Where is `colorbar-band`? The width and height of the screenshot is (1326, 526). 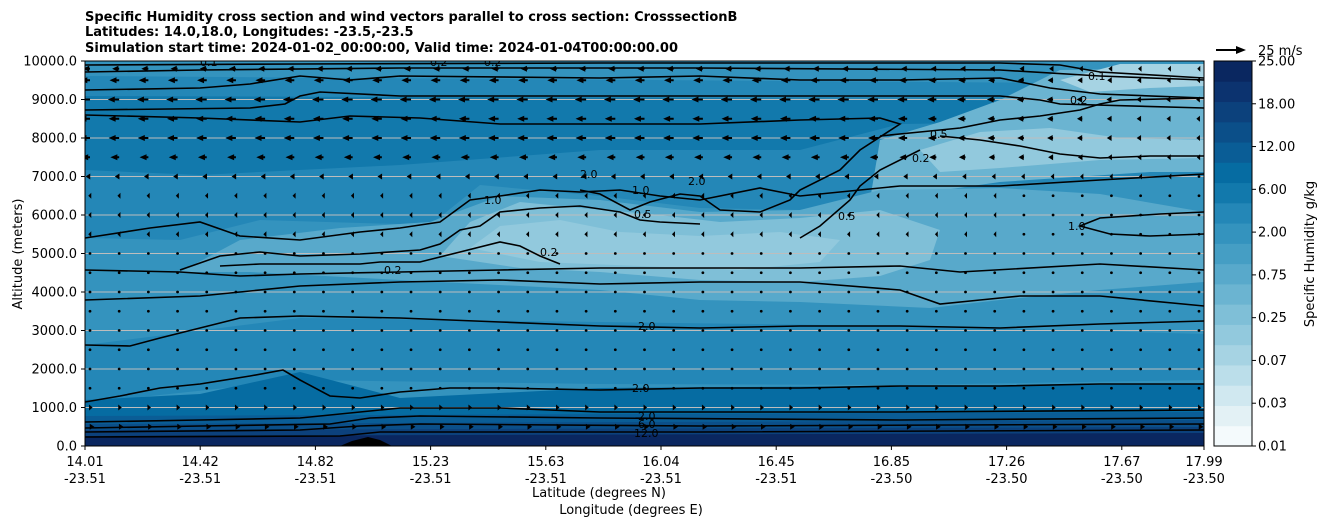
colorbar-band is located at coordinates (1233, 416).